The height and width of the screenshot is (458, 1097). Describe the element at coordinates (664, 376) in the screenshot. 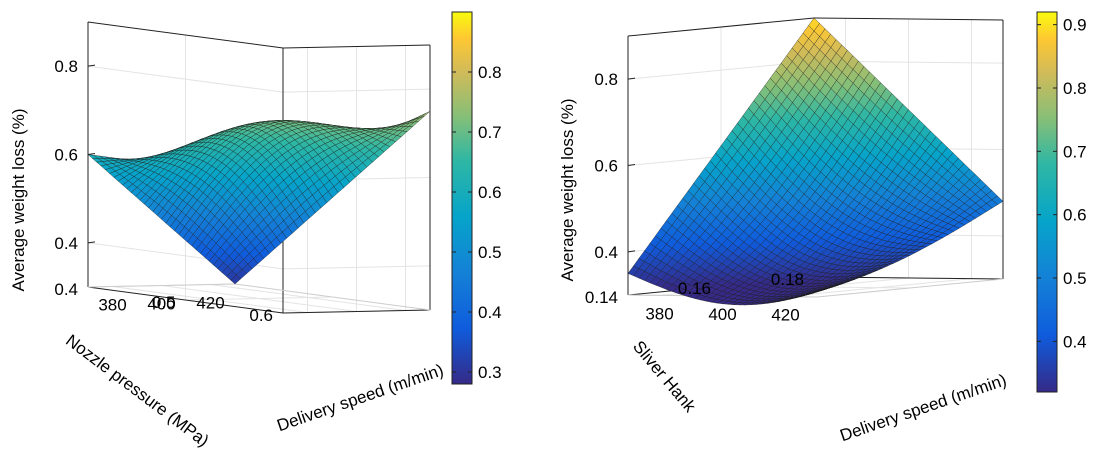

I see `y-axis-label-right: Sliver Hank` at that location.